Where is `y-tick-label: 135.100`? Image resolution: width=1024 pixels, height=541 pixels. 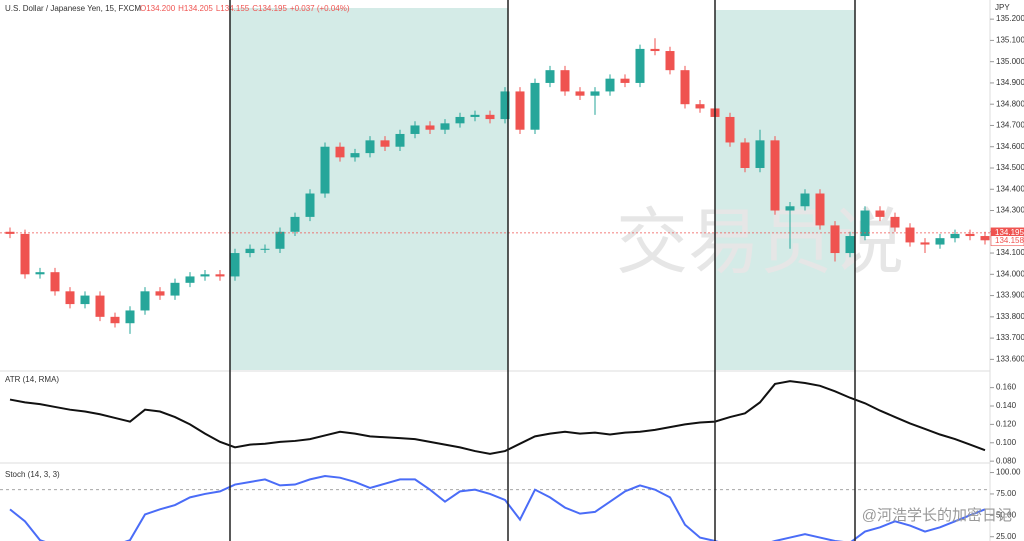
y-tick-label: 135.100 is located at coordinates (1010, 40).